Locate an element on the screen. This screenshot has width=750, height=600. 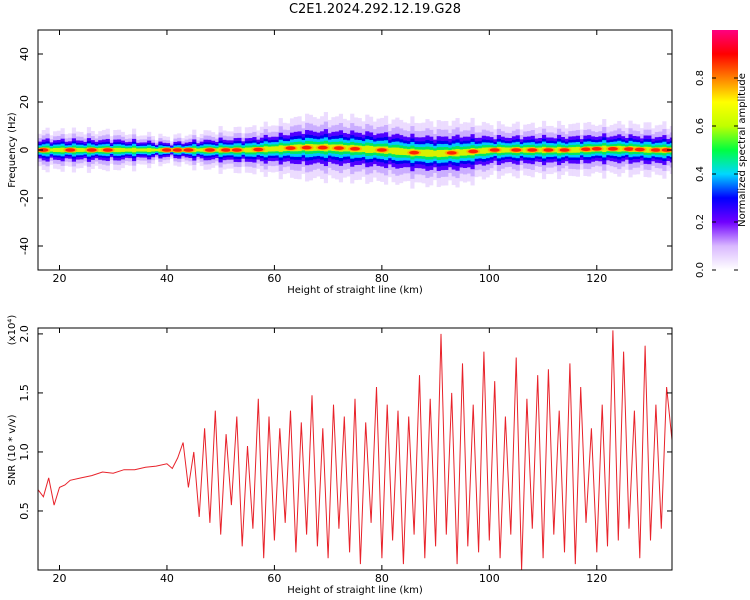
y-tick-label: -20 is located at coordinates (24, 198).